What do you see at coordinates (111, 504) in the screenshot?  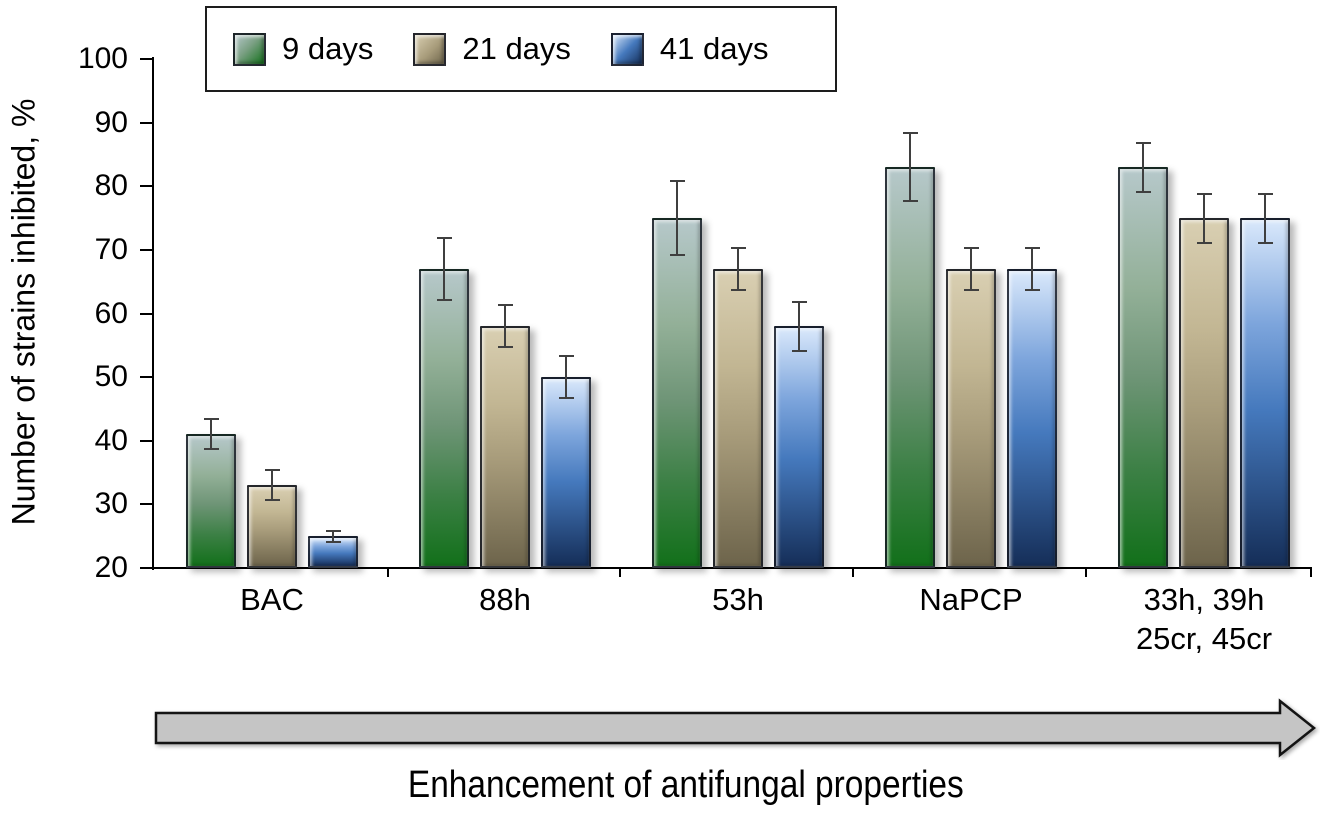 I see `y-tick-label: 30` at bounding box center [111, 504].